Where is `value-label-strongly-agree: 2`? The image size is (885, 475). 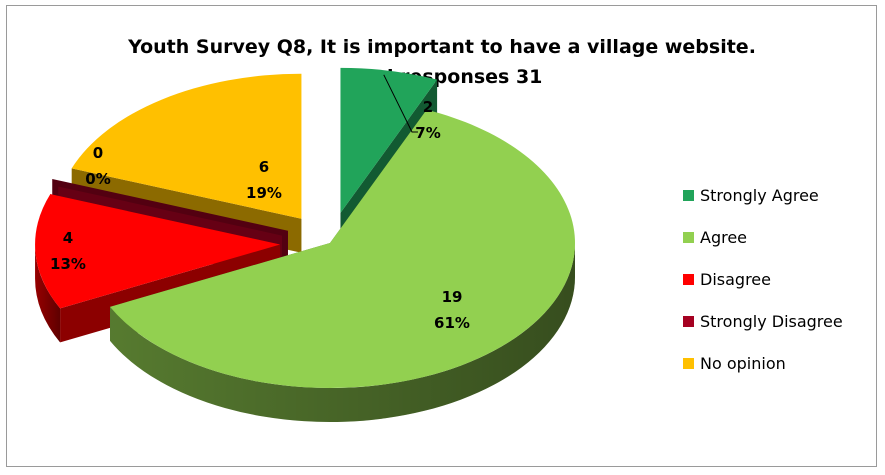
value-label-strongly-agree: 2 is located at coordinates (428, 107).